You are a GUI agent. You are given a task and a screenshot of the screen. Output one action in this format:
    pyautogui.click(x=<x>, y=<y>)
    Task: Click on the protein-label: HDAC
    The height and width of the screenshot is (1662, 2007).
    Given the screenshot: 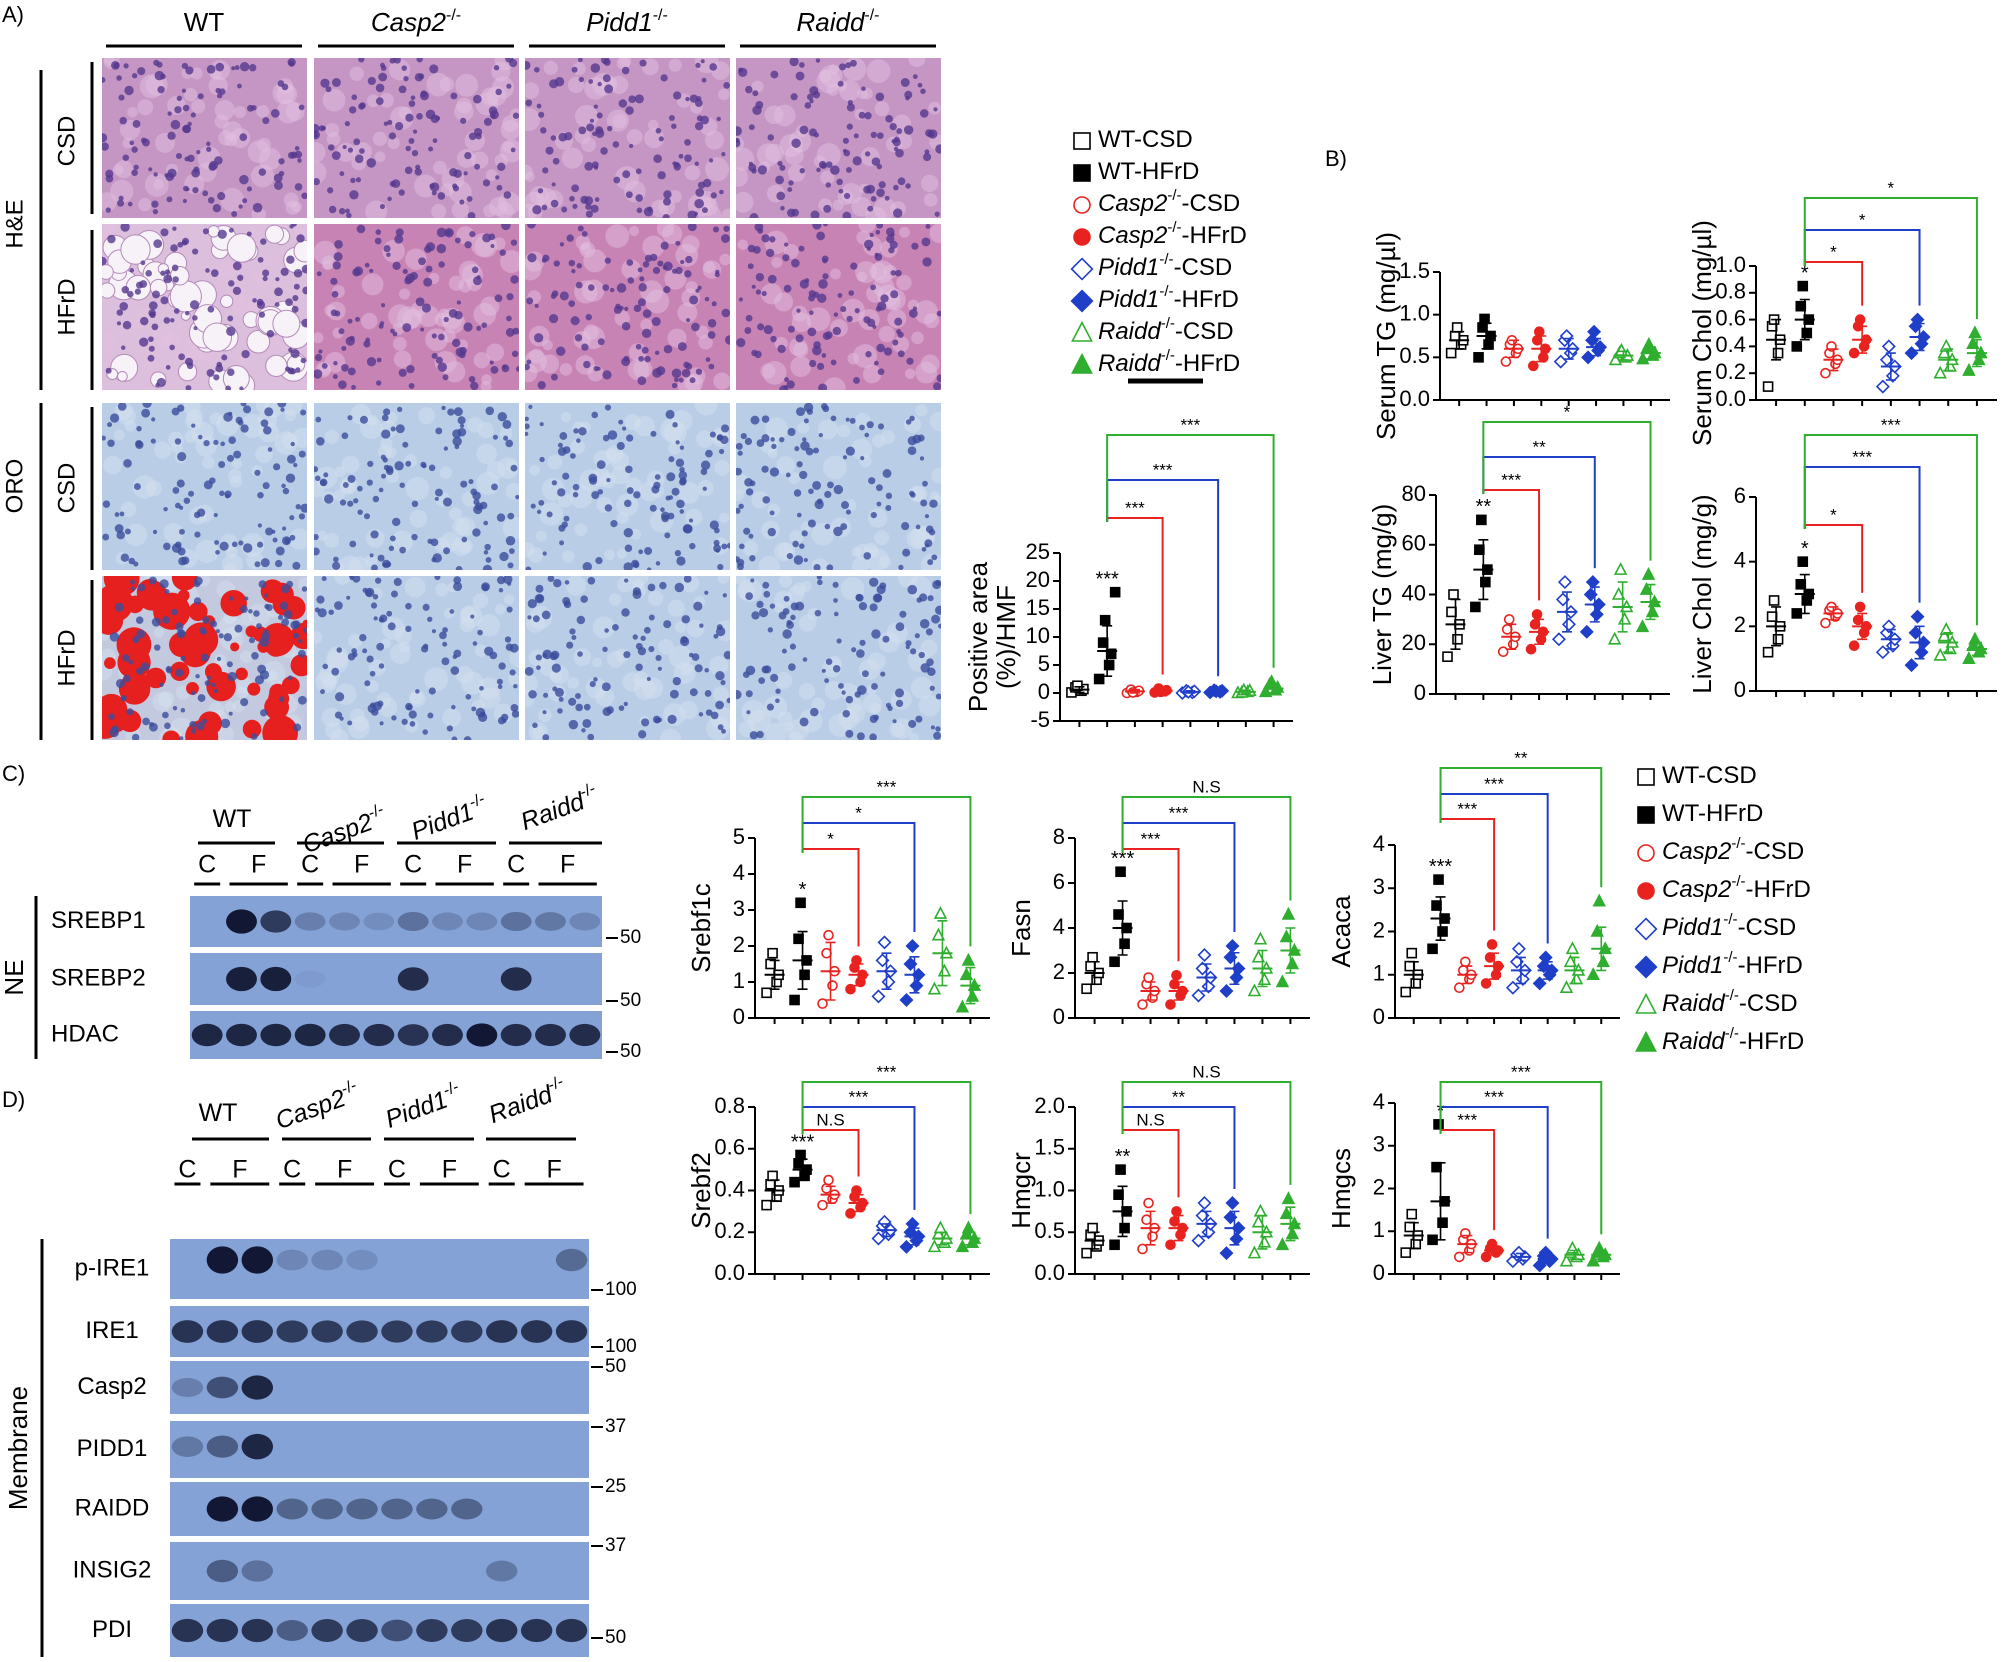 What is the action you would take?
    pyautogui.click(x=85, y=1033)
    